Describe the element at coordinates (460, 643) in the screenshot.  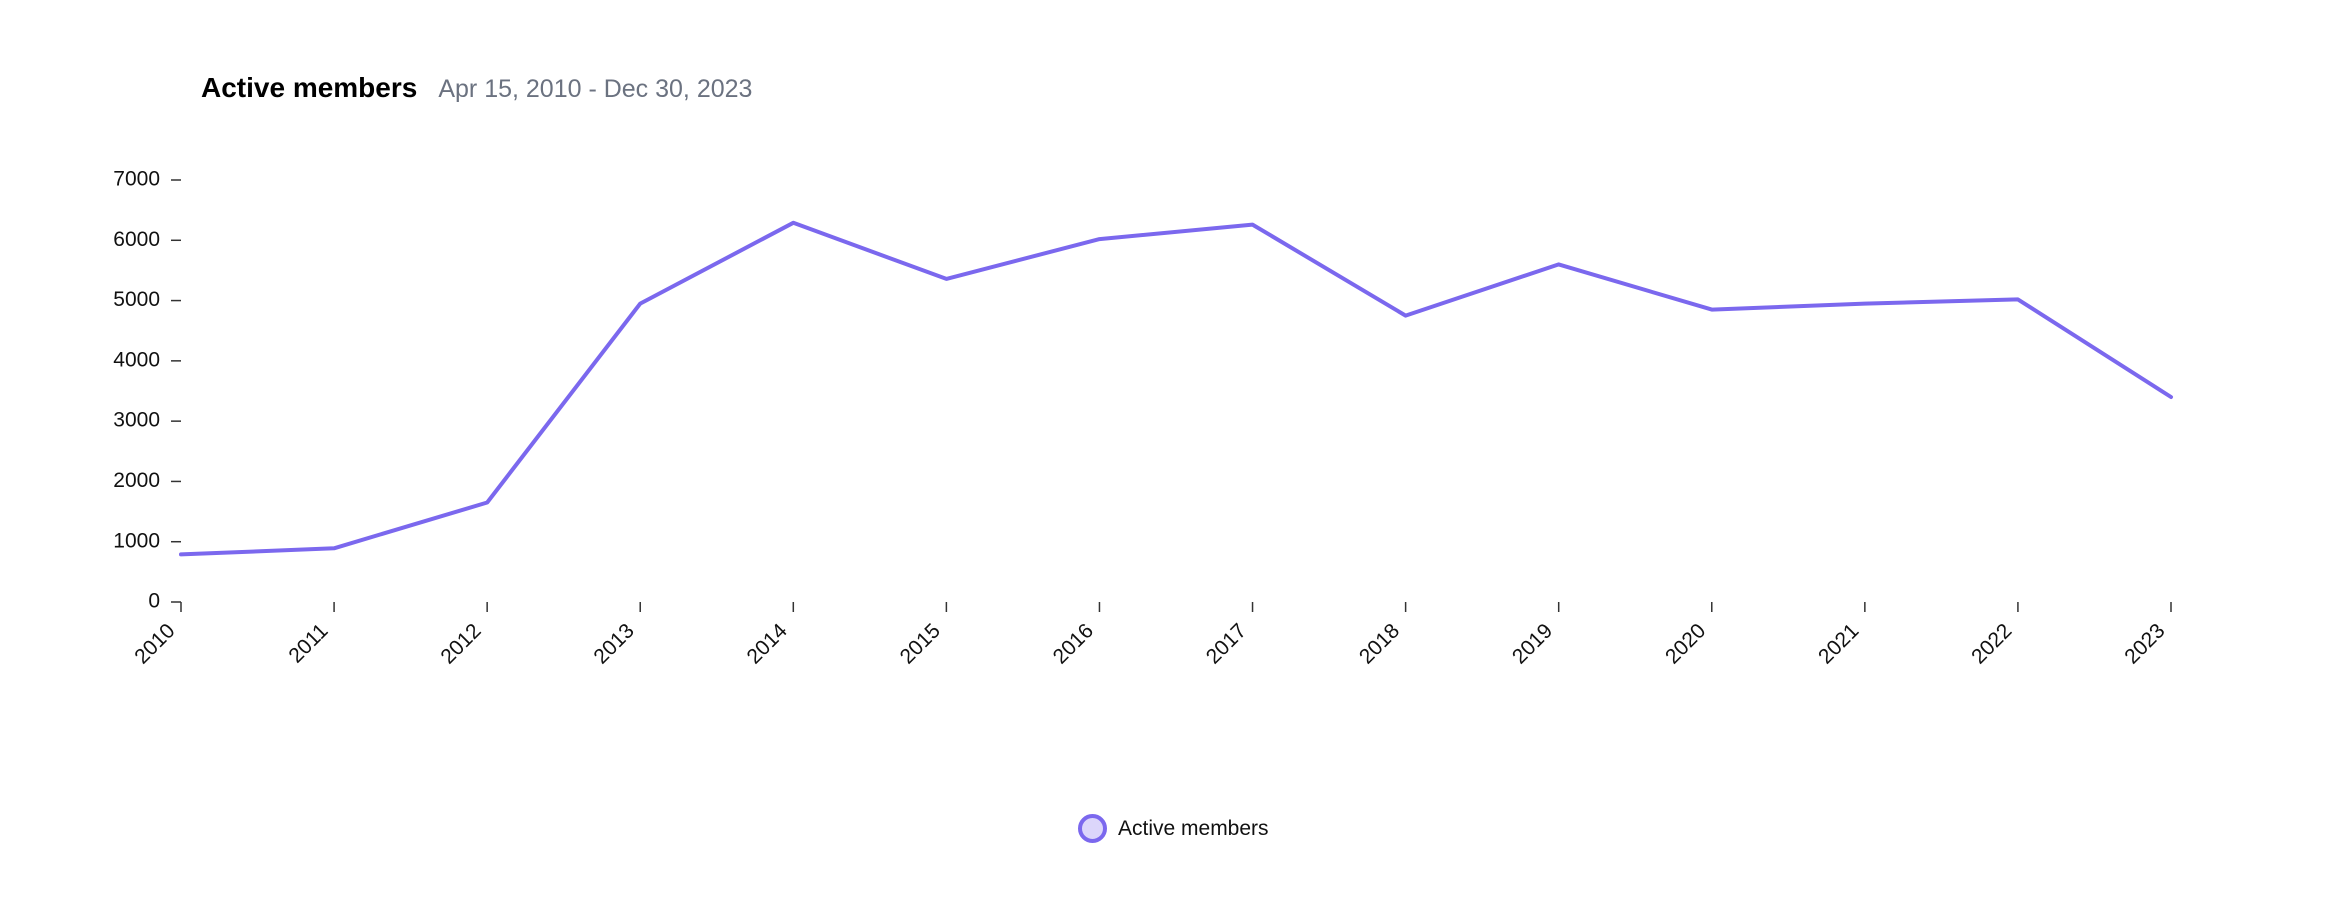
I see `x-tick-label: 2012` at that location.